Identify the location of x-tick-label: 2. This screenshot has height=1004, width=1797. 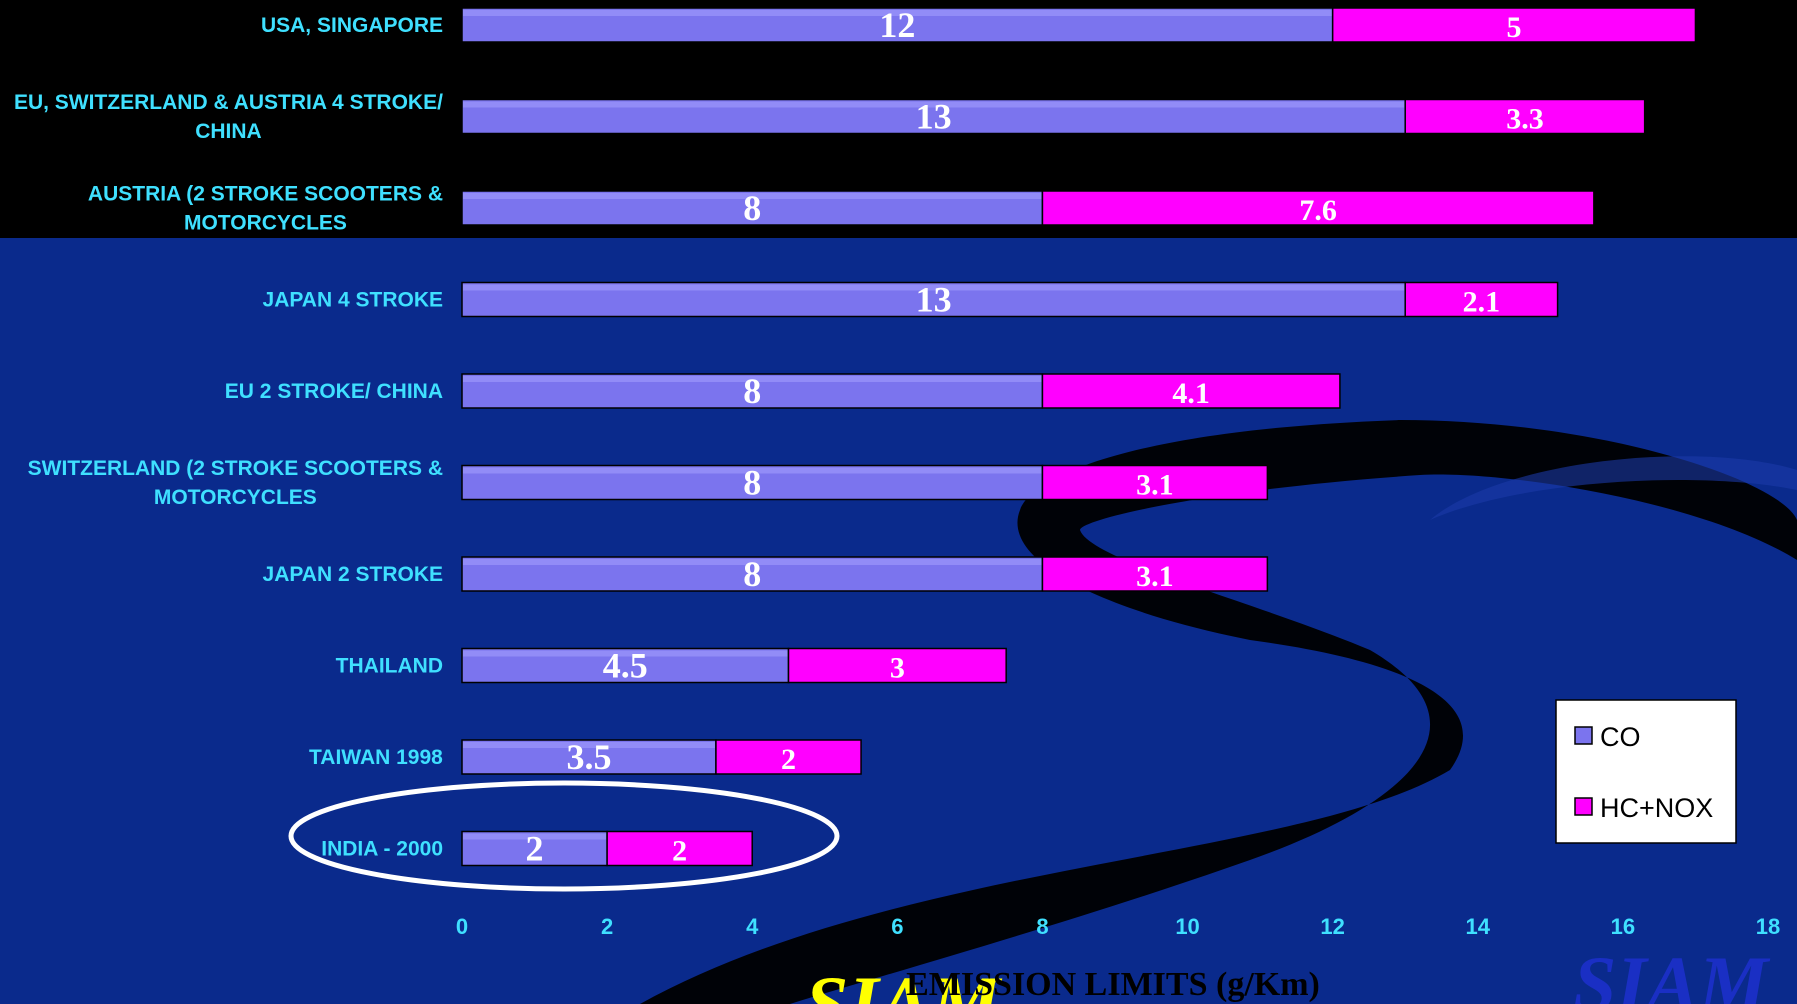
(607, 926).